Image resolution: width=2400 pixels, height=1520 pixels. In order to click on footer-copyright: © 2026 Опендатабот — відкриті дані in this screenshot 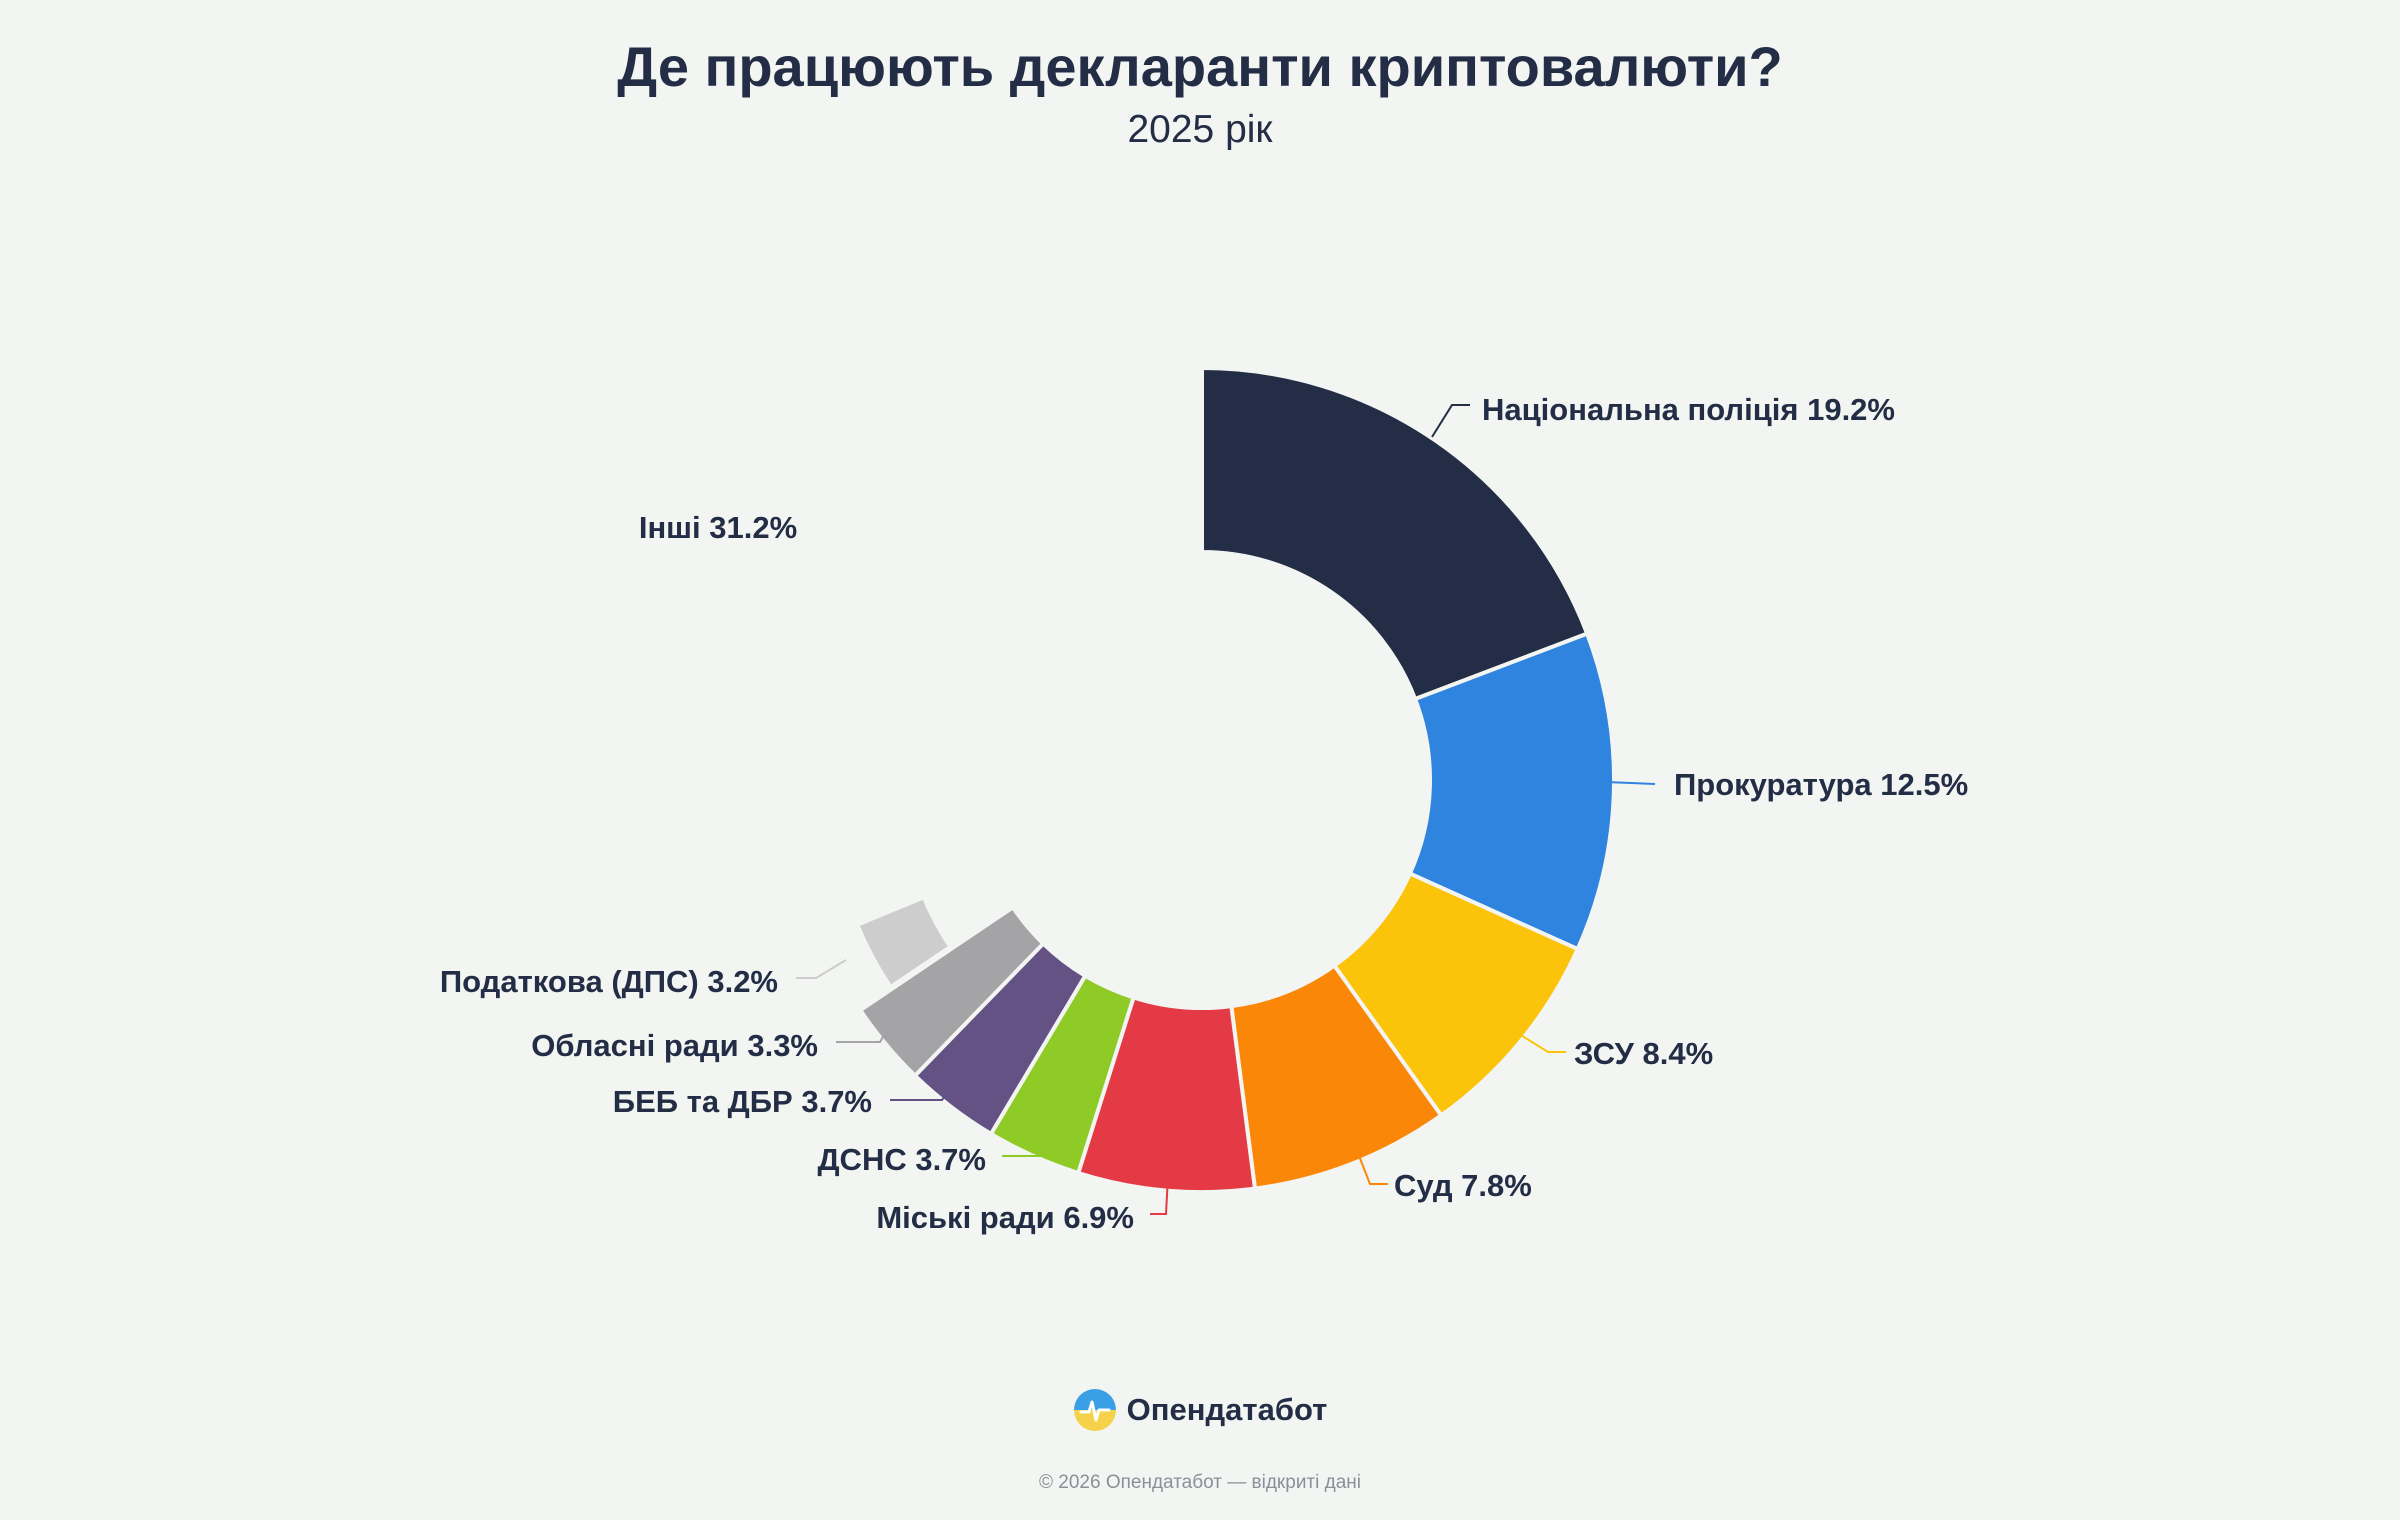, I will do `click(1200, 1482)`.